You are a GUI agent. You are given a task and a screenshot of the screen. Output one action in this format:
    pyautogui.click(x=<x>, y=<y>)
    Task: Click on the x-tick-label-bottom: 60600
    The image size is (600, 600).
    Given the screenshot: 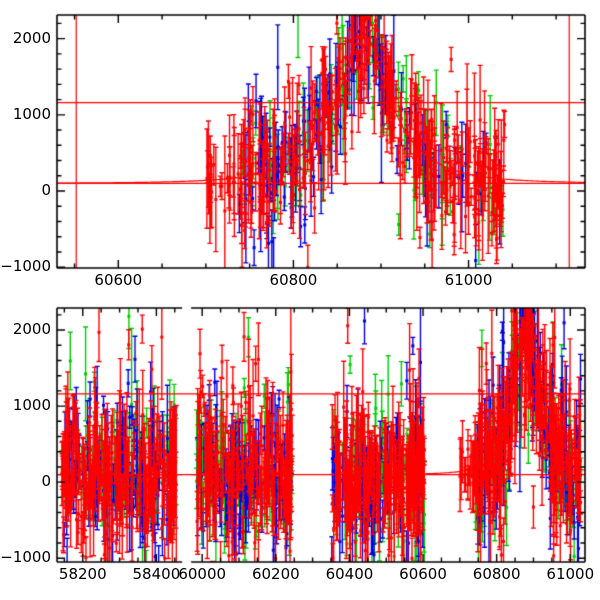 What is the action you would take?
    pyautogui.click(x=423, y=574)
    